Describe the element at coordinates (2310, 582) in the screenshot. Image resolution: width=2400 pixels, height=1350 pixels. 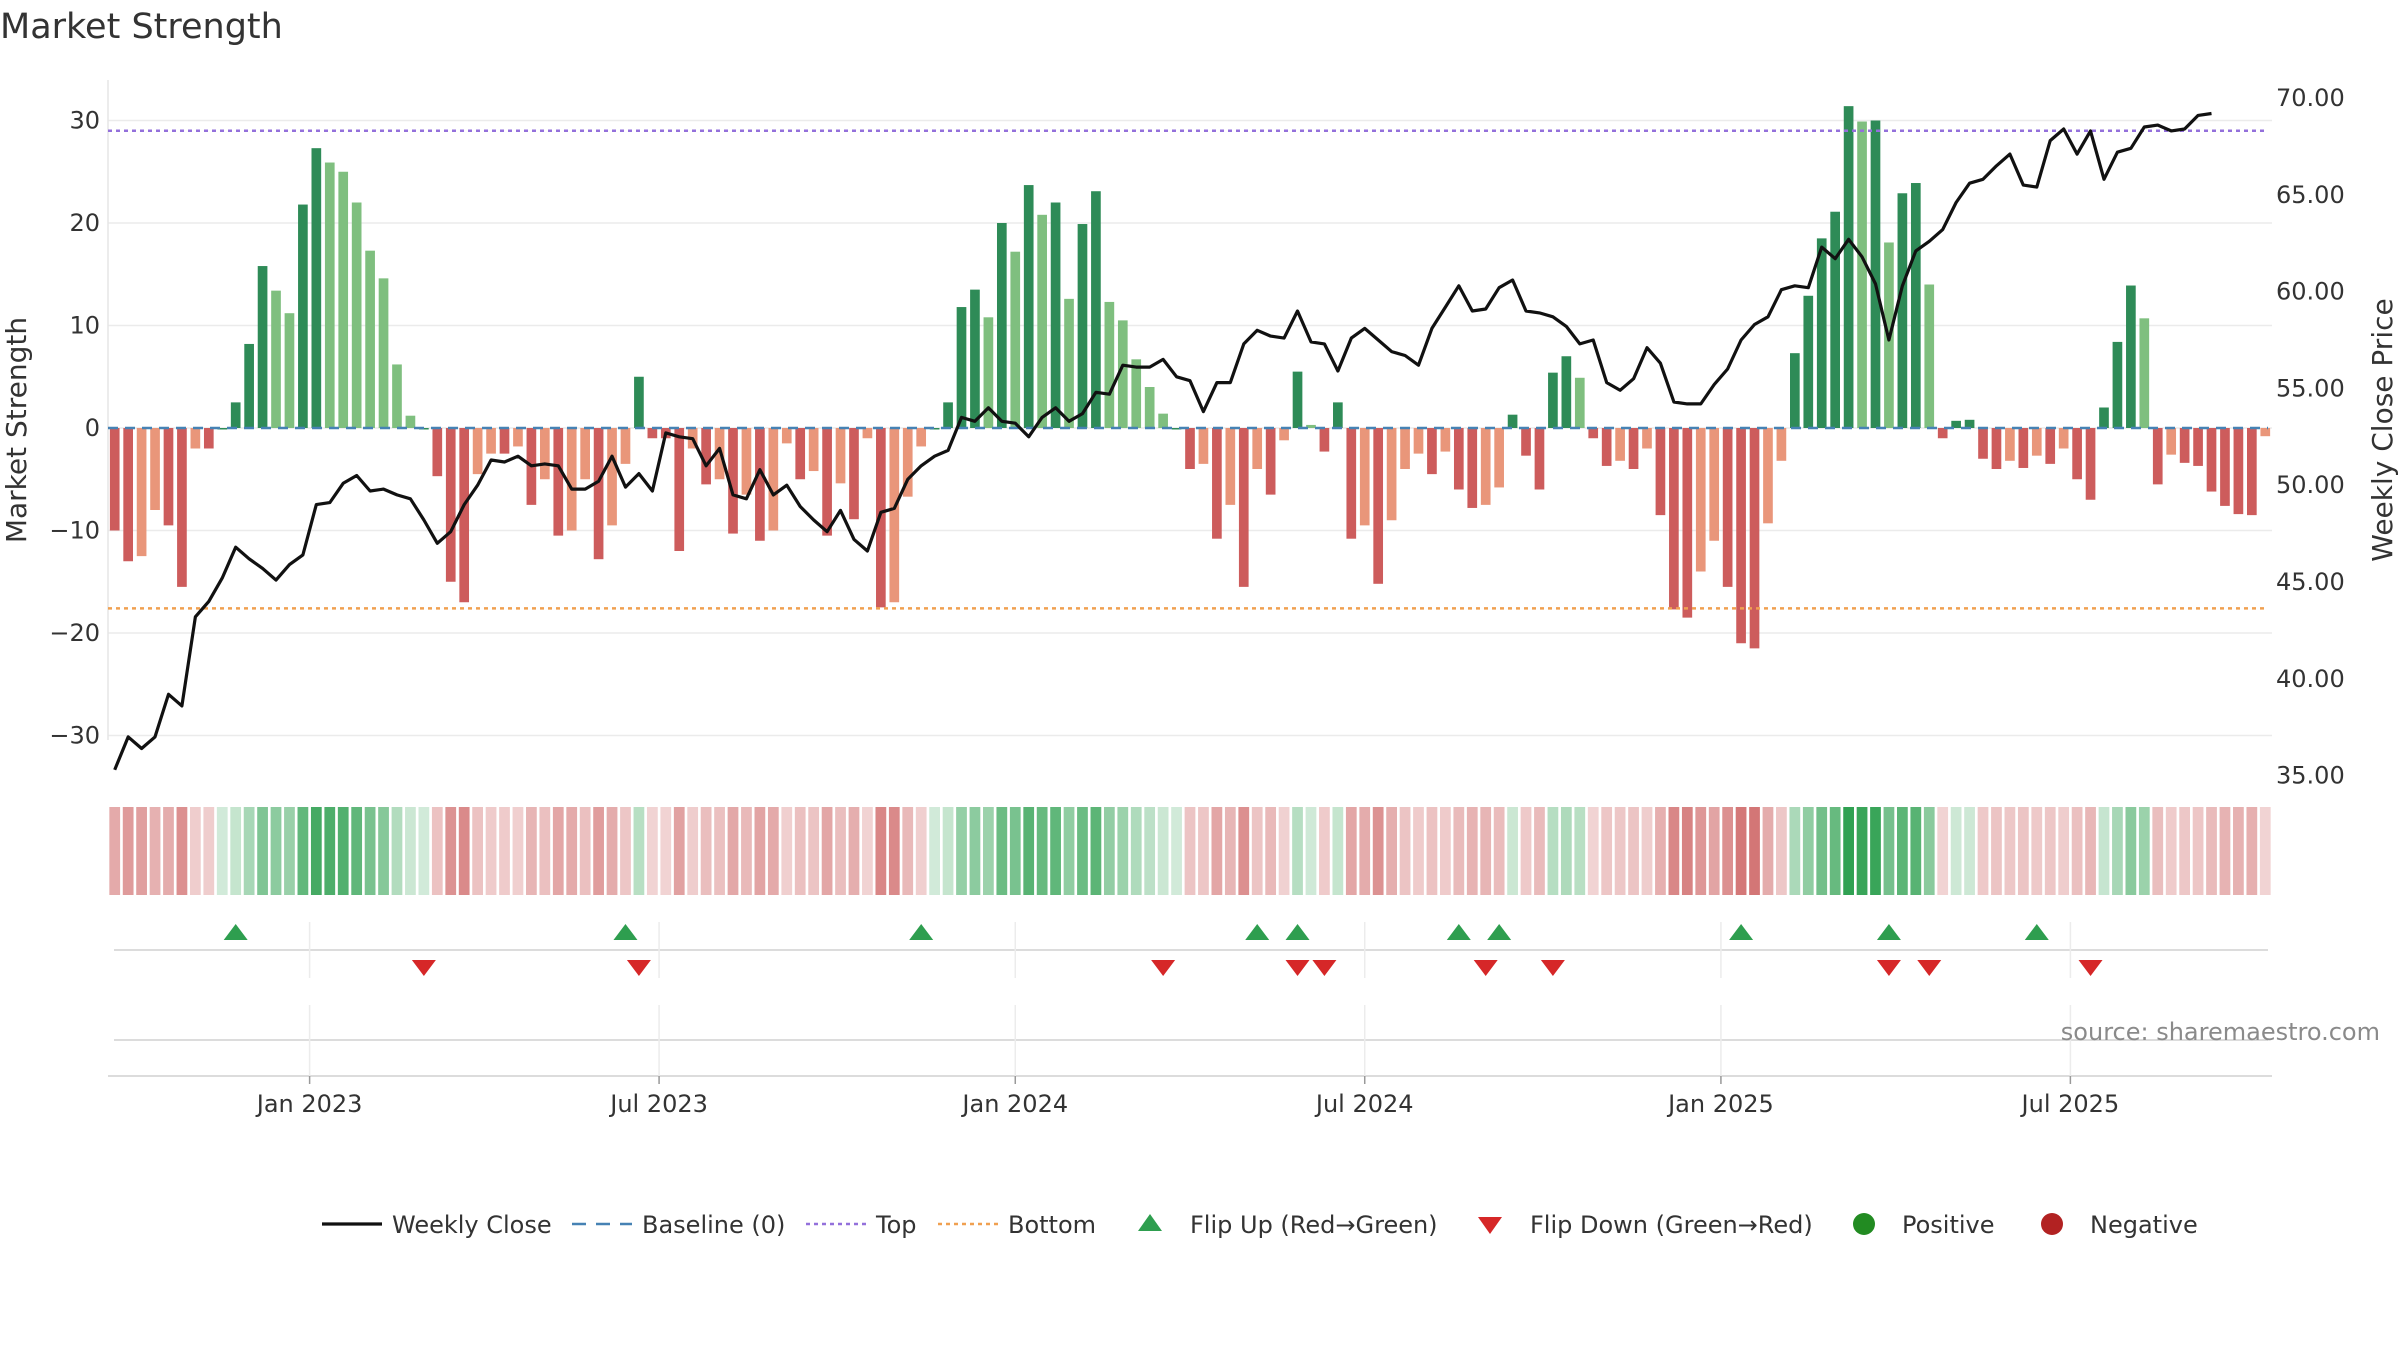
I see `right-tick-label: 45.00` at that location.